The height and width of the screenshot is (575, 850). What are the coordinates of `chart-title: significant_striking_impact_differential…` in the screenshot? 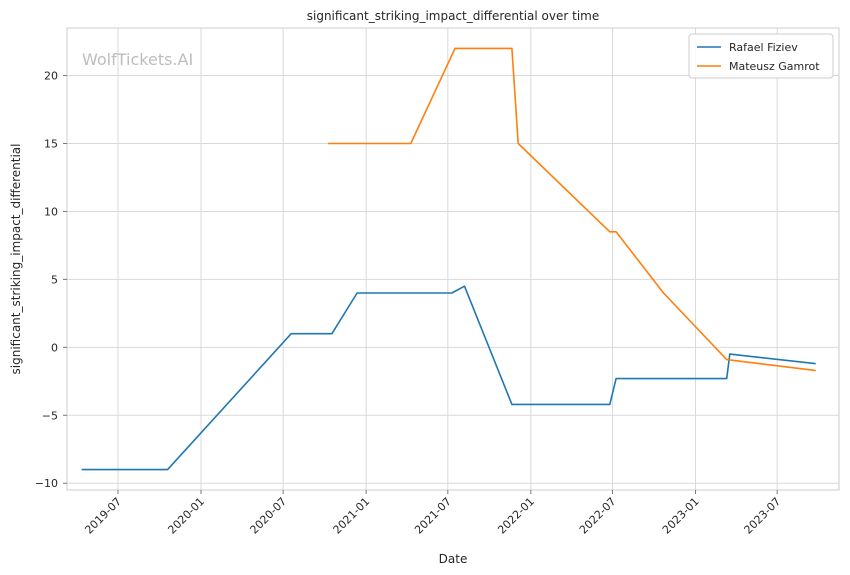 It's located at (453, 16).